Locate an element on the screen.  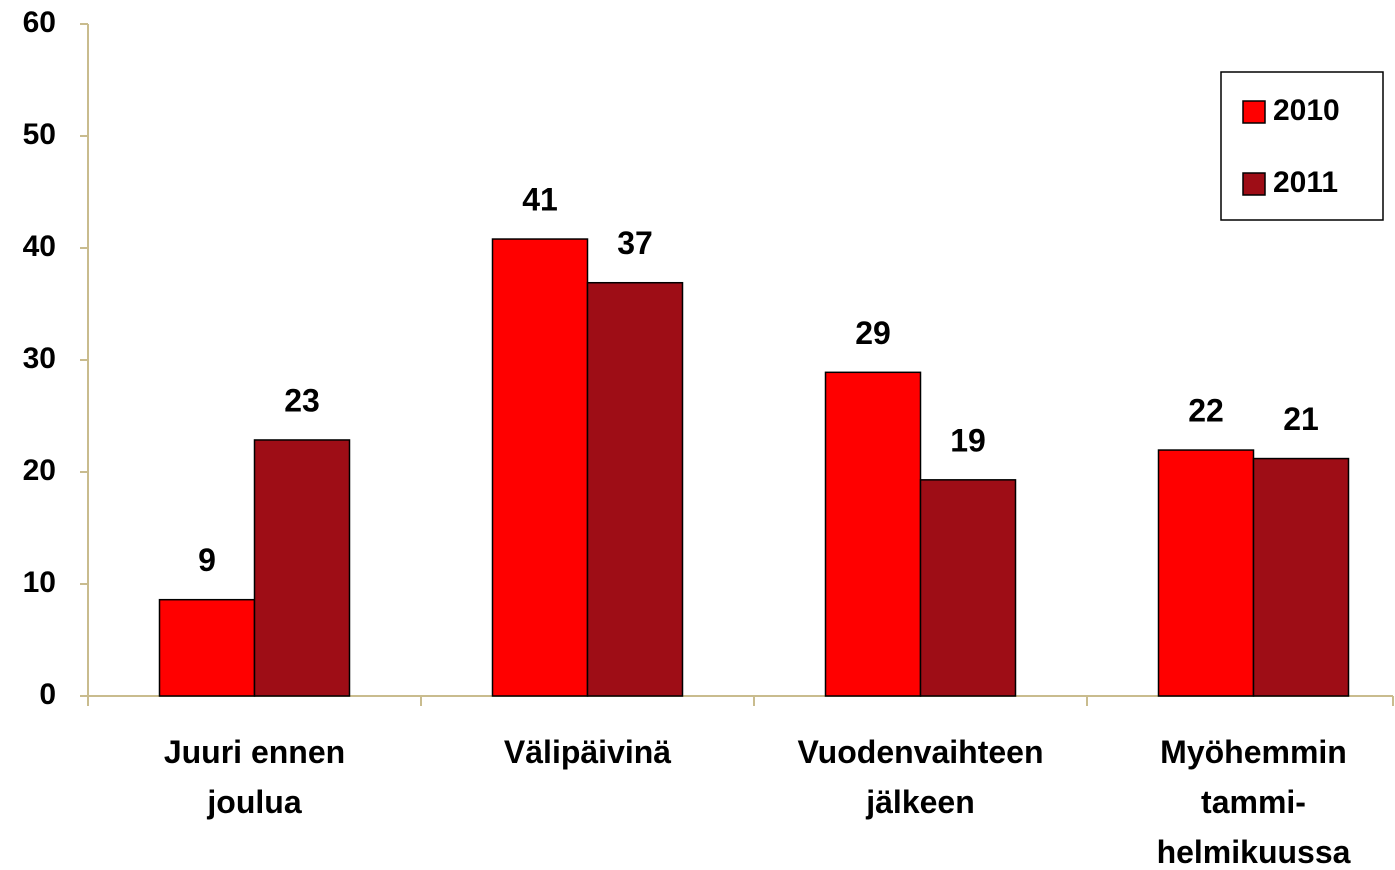
x-tick-label: Myöhemmin tammi-helmikuussa is located at coordinates (1254, 802).